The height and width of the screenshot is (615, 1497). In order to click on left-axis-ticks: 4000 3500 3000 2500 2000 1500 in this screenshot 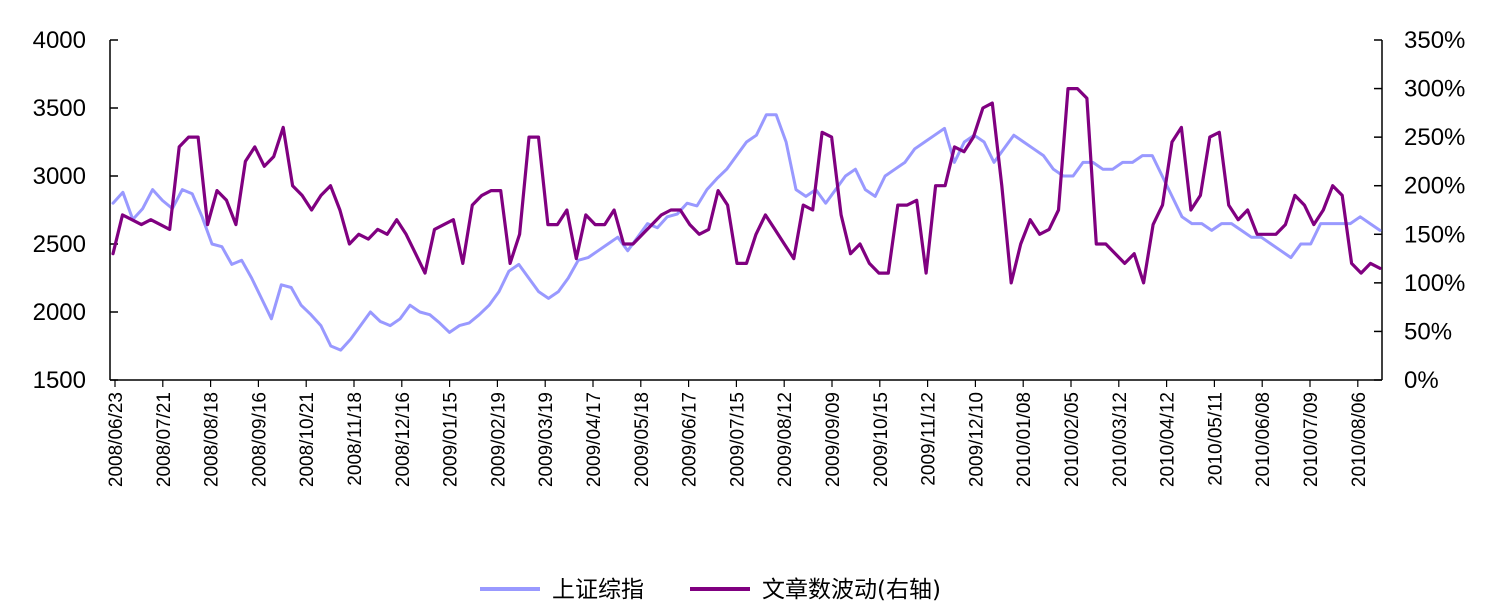, I will do `click(75, 210)`.